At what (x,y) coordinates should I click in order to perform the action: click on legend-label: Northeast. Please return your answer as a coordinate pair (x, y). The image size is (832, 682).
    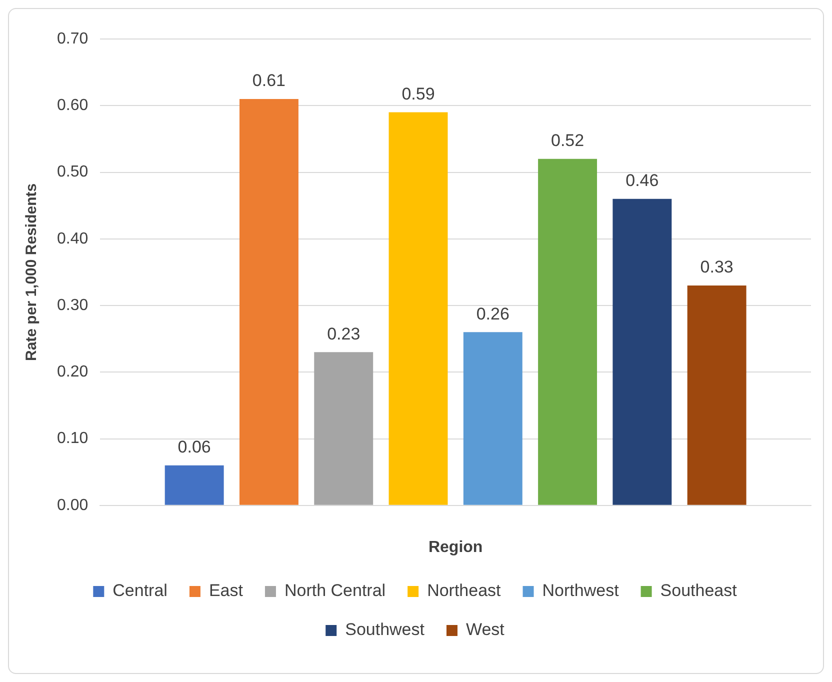
    Looking at the image, I should click on (464, 590).